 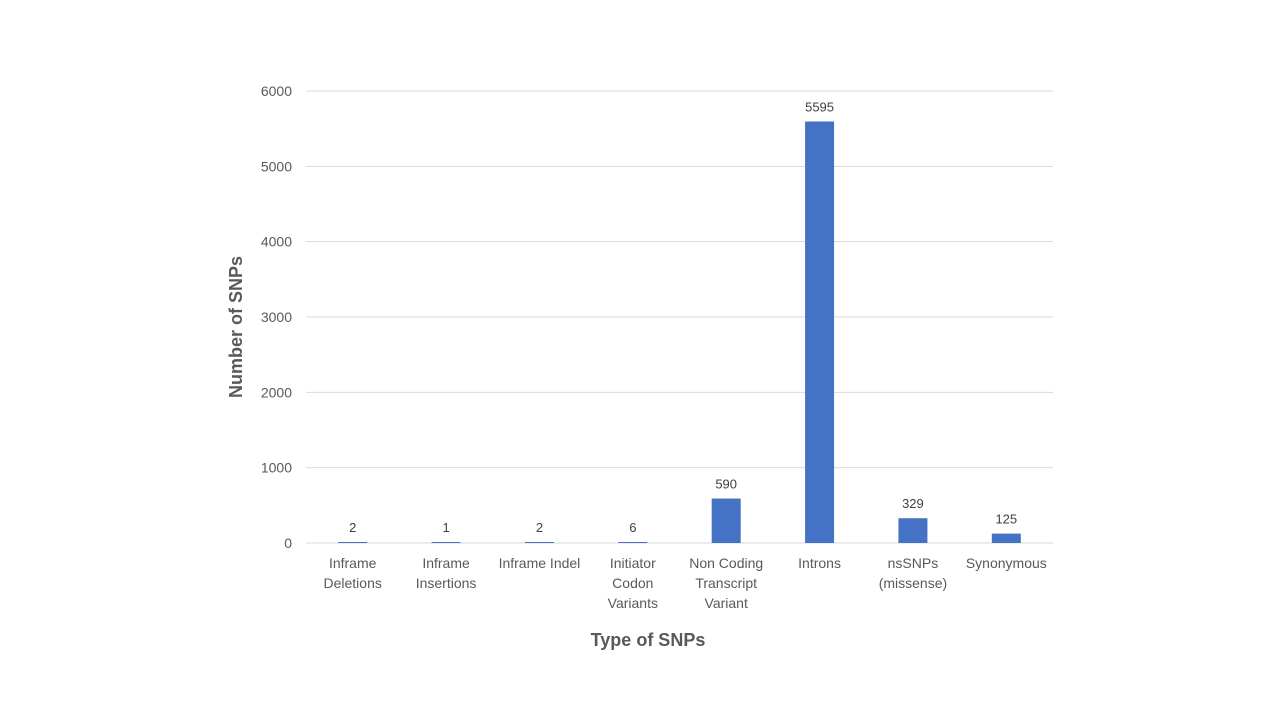 I want to click on category-label: Codon, so click(x=632, y=583).